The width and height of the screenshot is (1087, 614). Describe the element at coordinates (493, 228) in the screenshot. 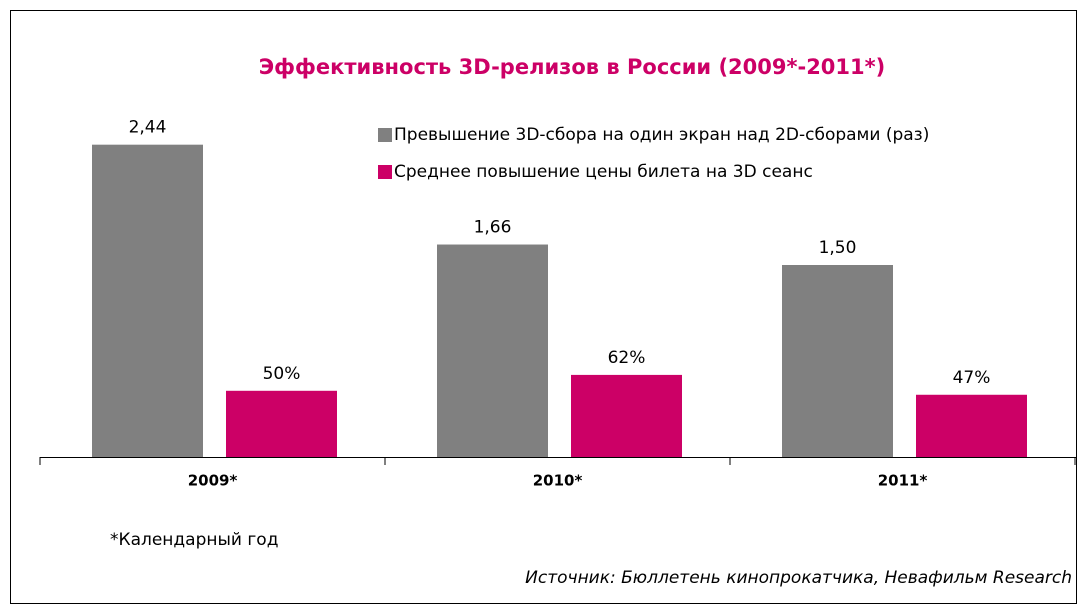

I see `value-label: 1,66` at that location.